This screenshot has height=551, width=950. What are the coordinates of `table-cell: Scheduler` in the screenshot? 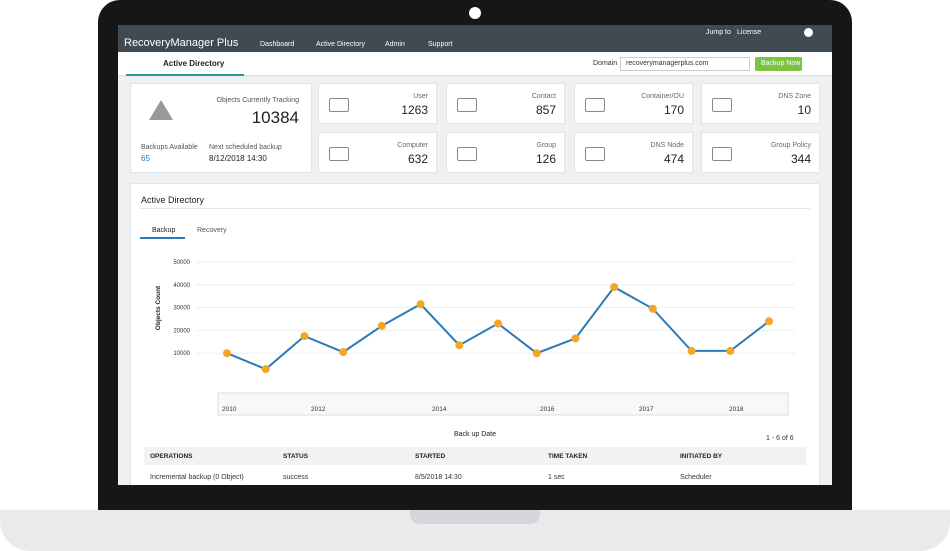 It's located at (696, 477).